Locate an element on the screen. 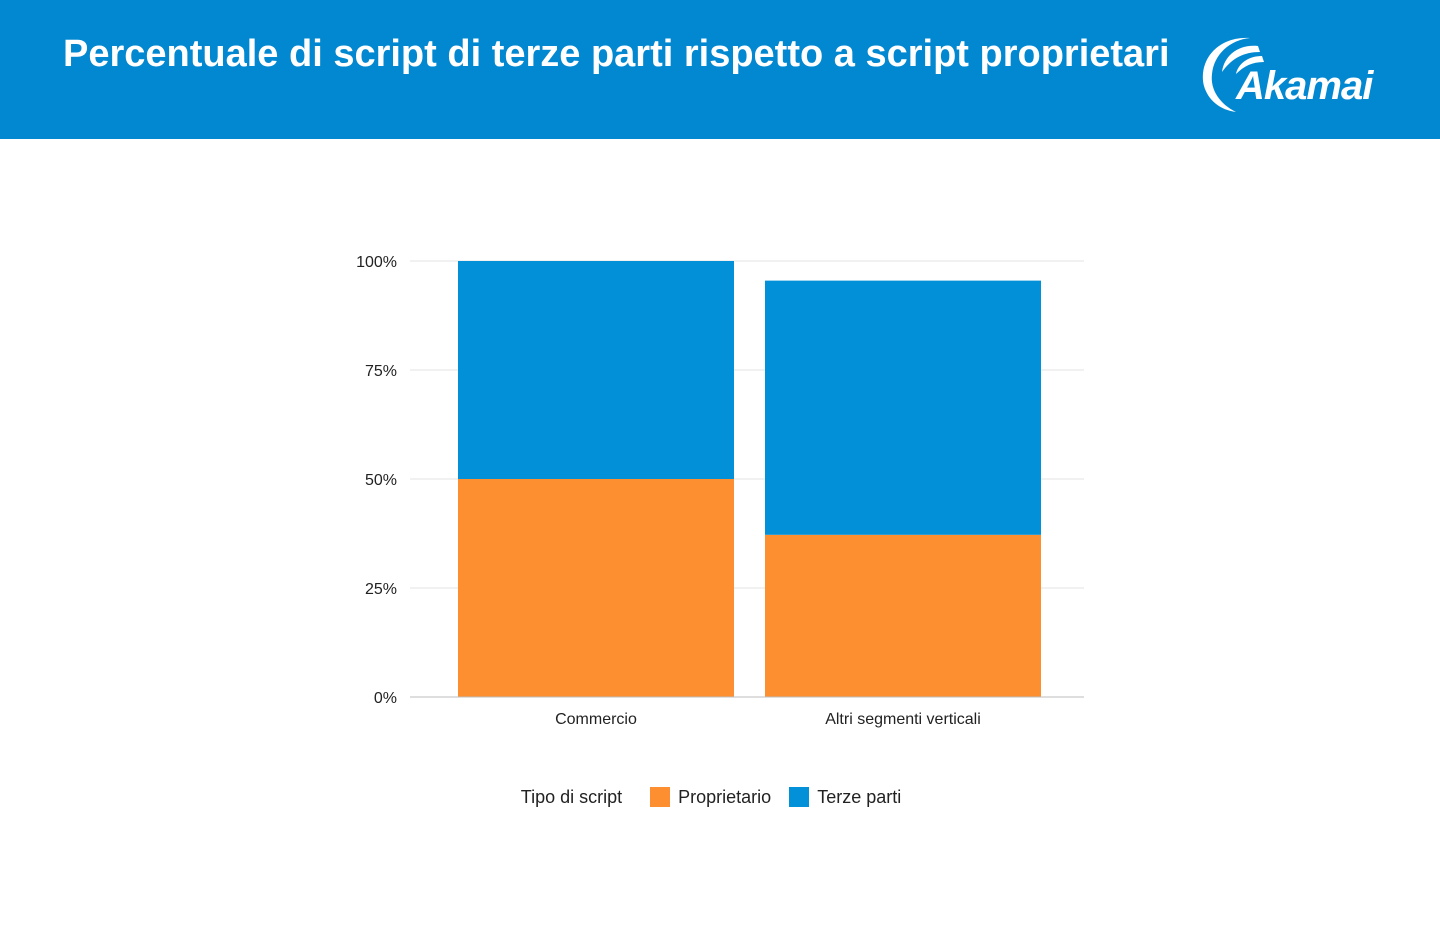 This screenshot has width=1440, height=925. legend-swatch-terze-parti is located at coordinates (799, 797).